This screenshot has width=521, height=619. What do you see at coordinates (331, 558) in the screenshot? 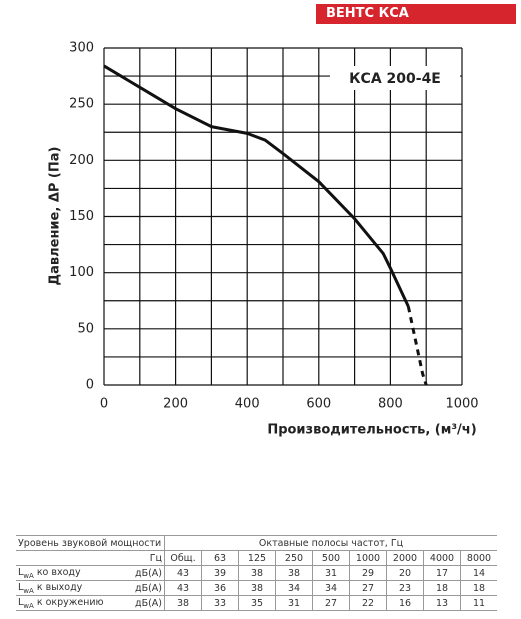
I see `column-header: 500` at bounding box center [331, 558].